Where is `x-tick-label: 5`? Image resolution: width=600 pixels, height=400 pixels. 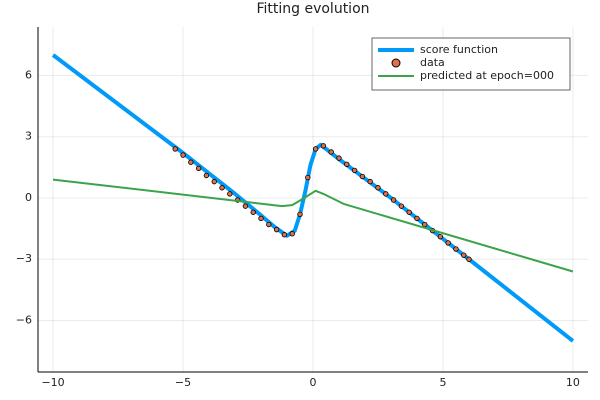 x-tick-label: 5 is located at coordinates (442, 382).